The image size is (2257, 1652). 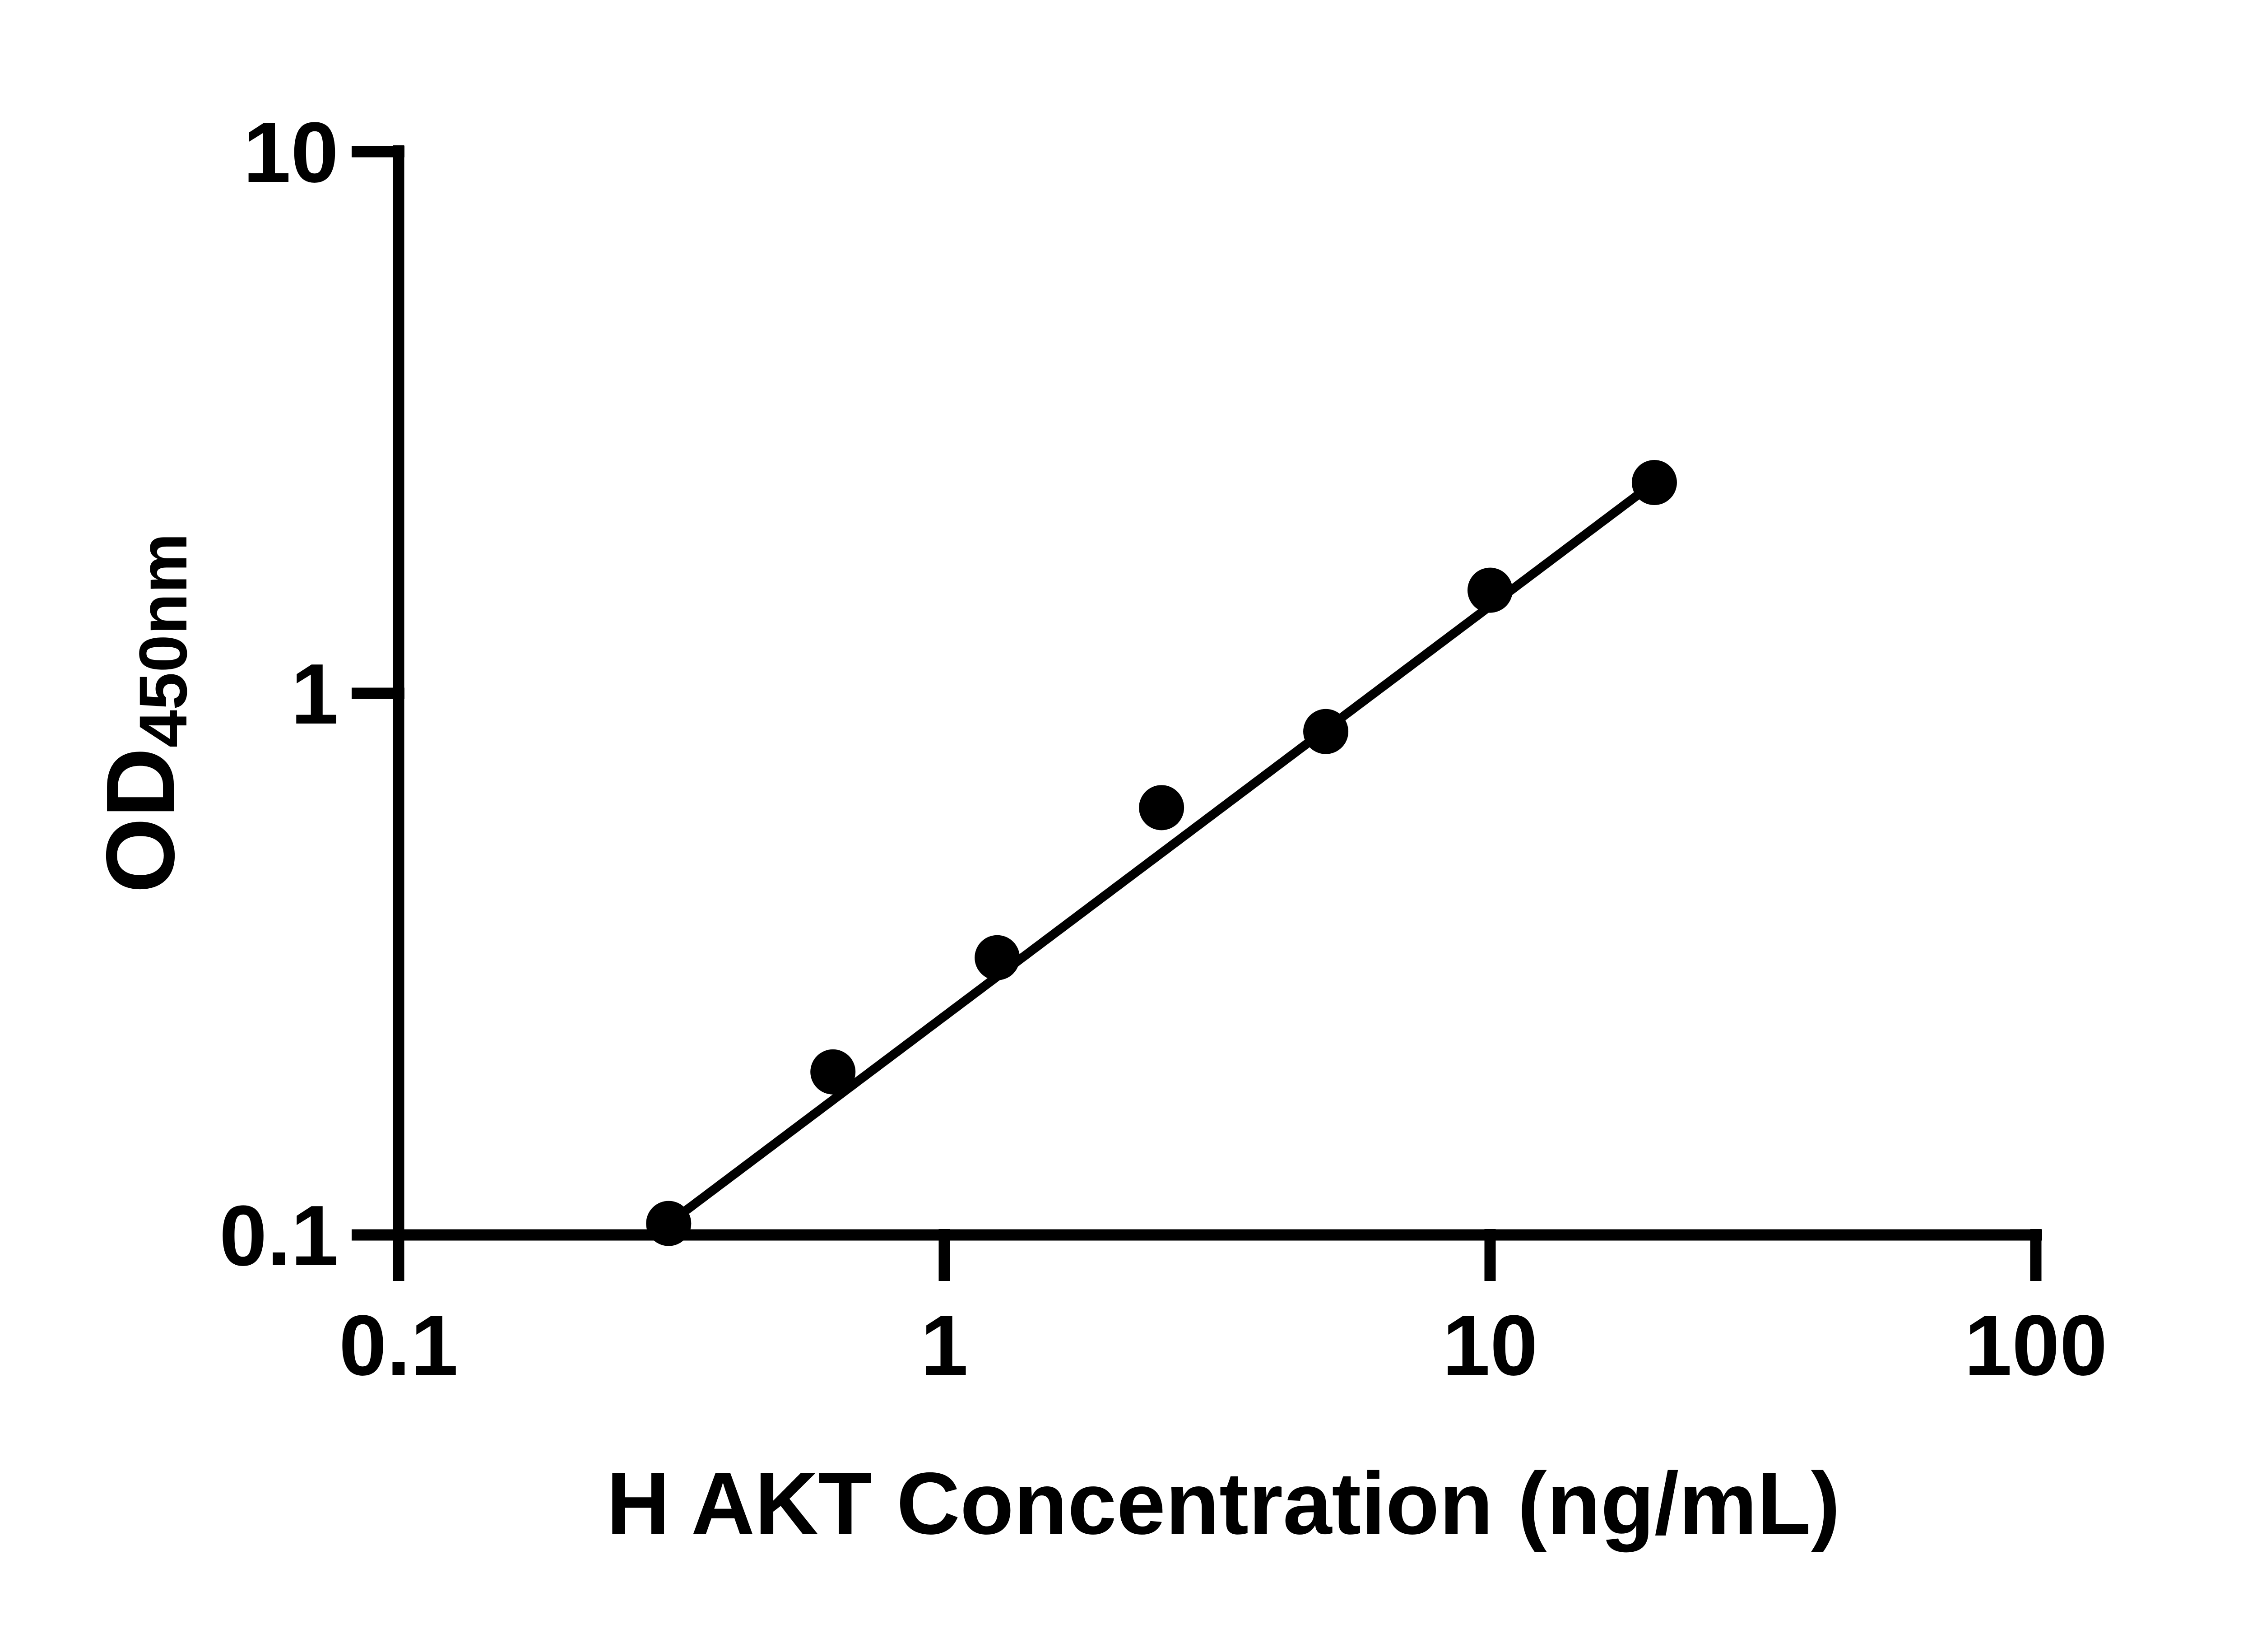 What do you see at coordinates (291, 152) in the screenshot?
I see `y-tick-label-10: 10` at bounding box center [291, 152].